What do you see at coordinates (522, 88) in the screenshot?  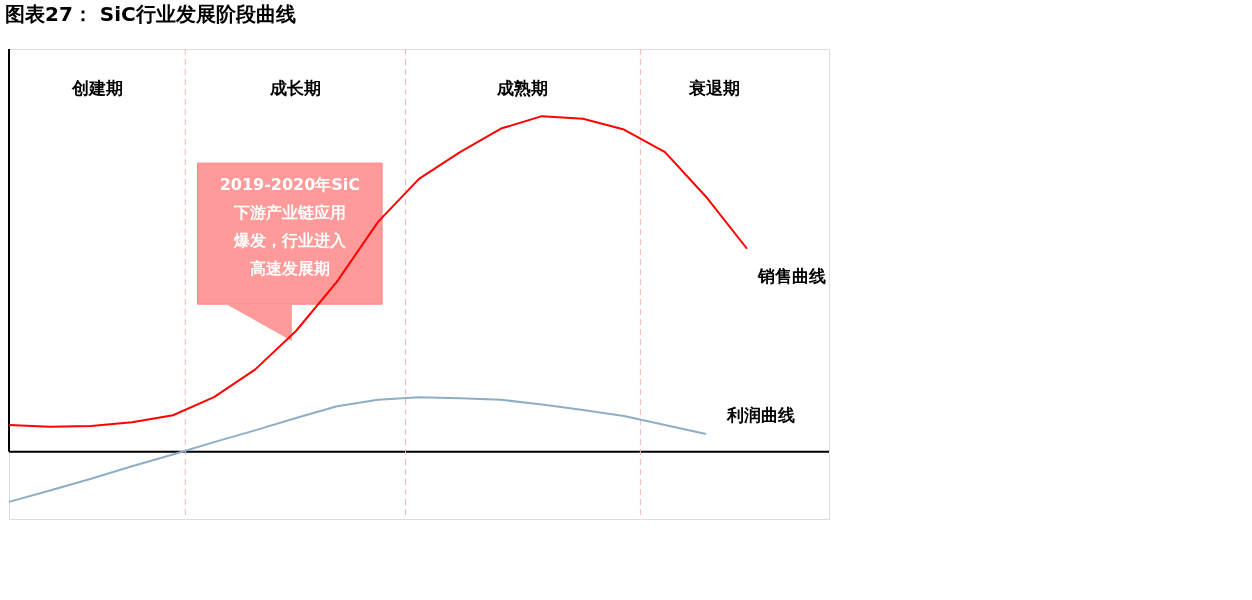 I see `text: 成熟期` at bounding box center [522, 88].